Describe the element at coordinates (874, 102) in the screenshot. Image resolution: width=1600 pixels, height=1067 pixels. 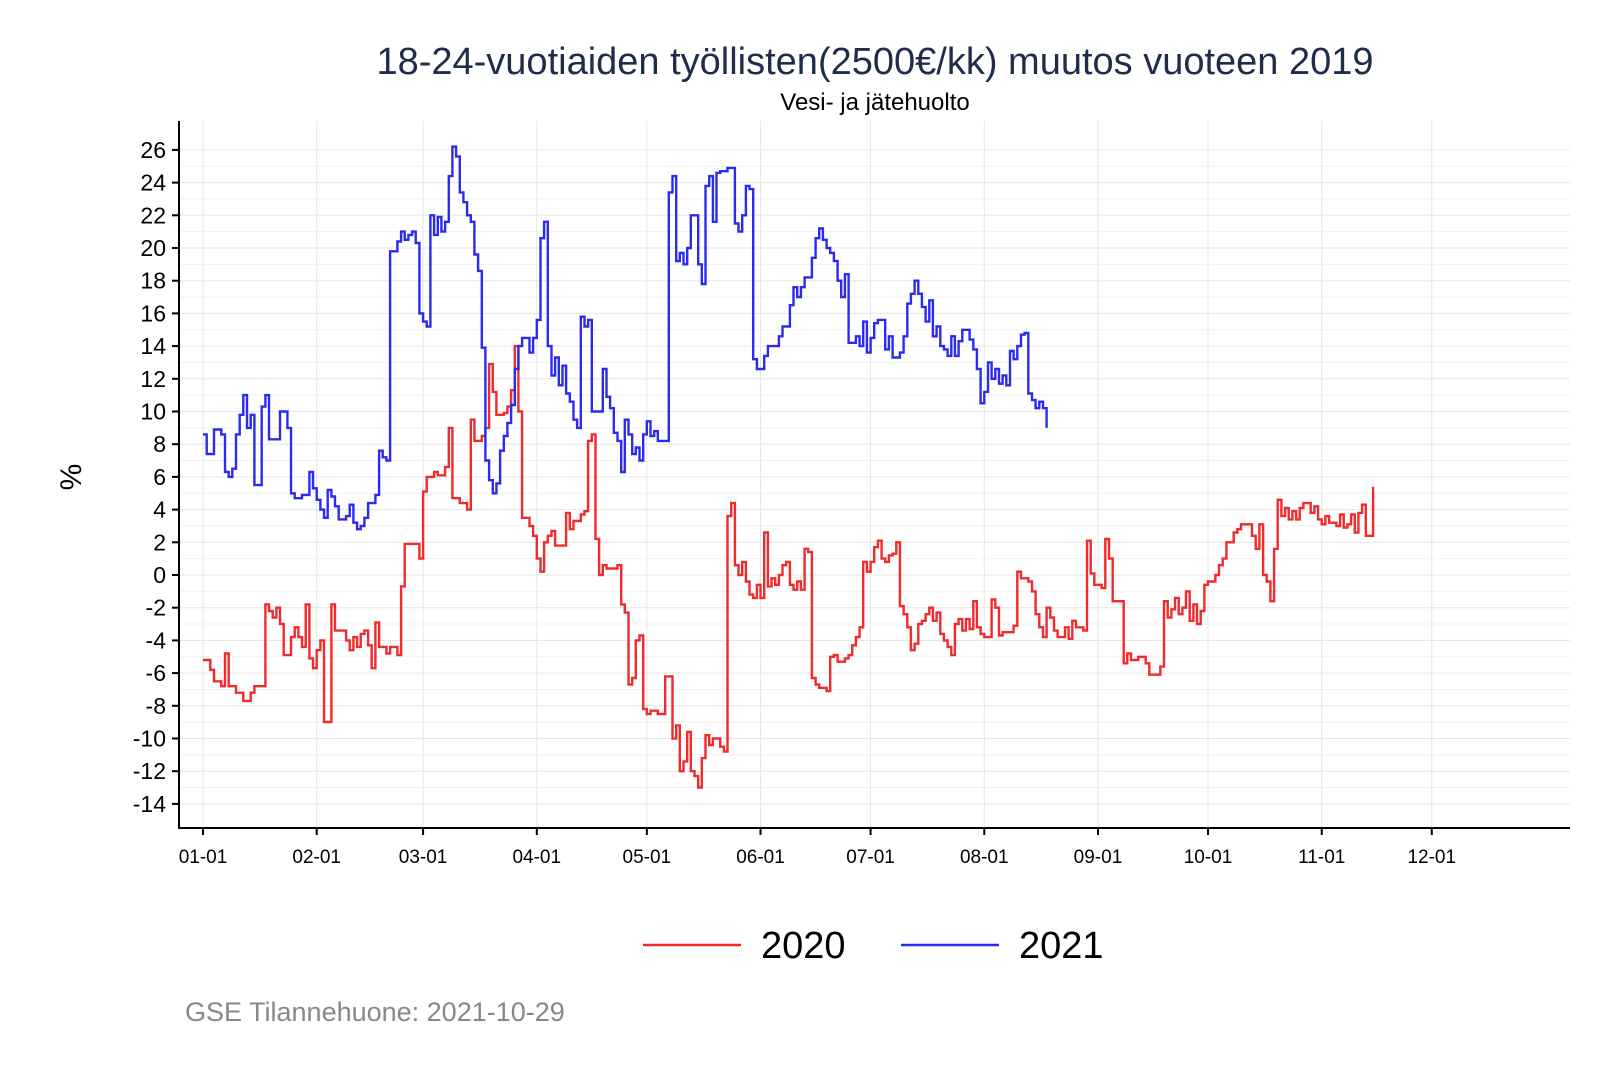
I see `chart-subtitle: Vesi- ja jätehuolto` at that location.